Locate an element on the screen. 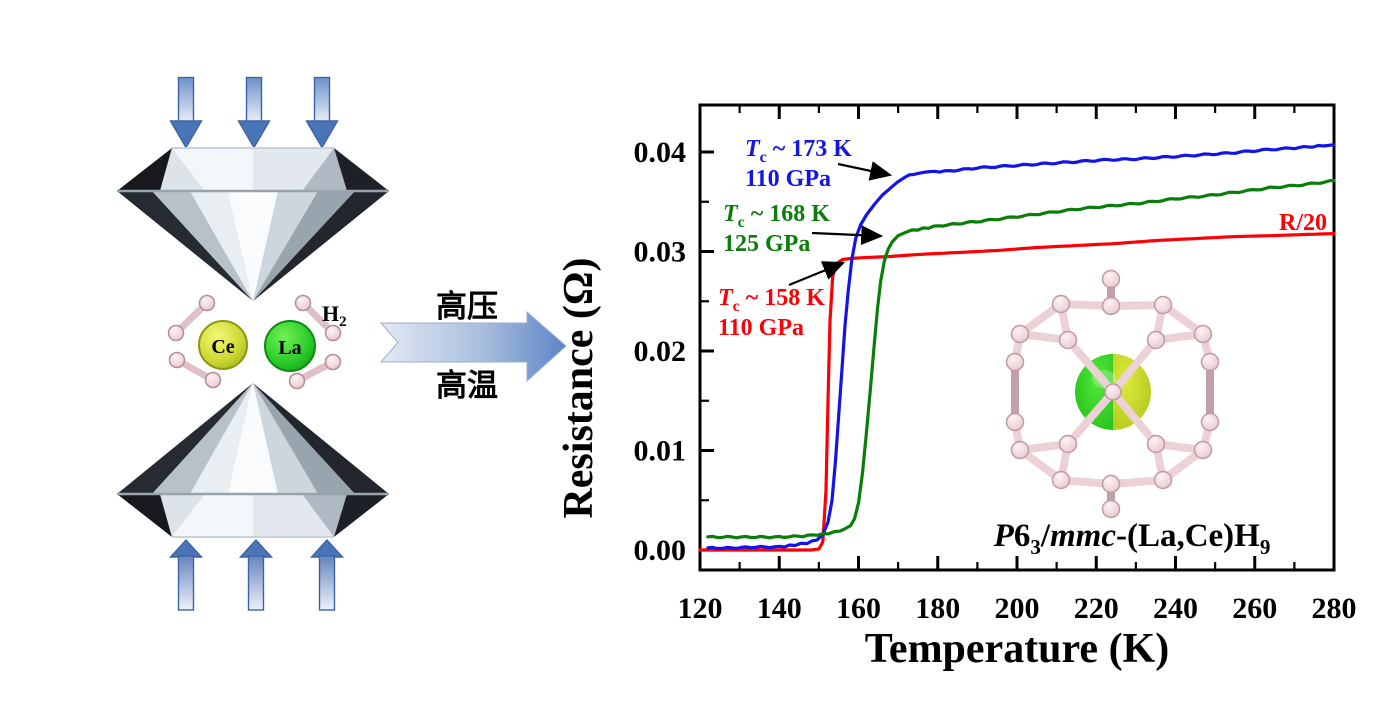  formula-six: 6 is located at coordinates (1022, 536).